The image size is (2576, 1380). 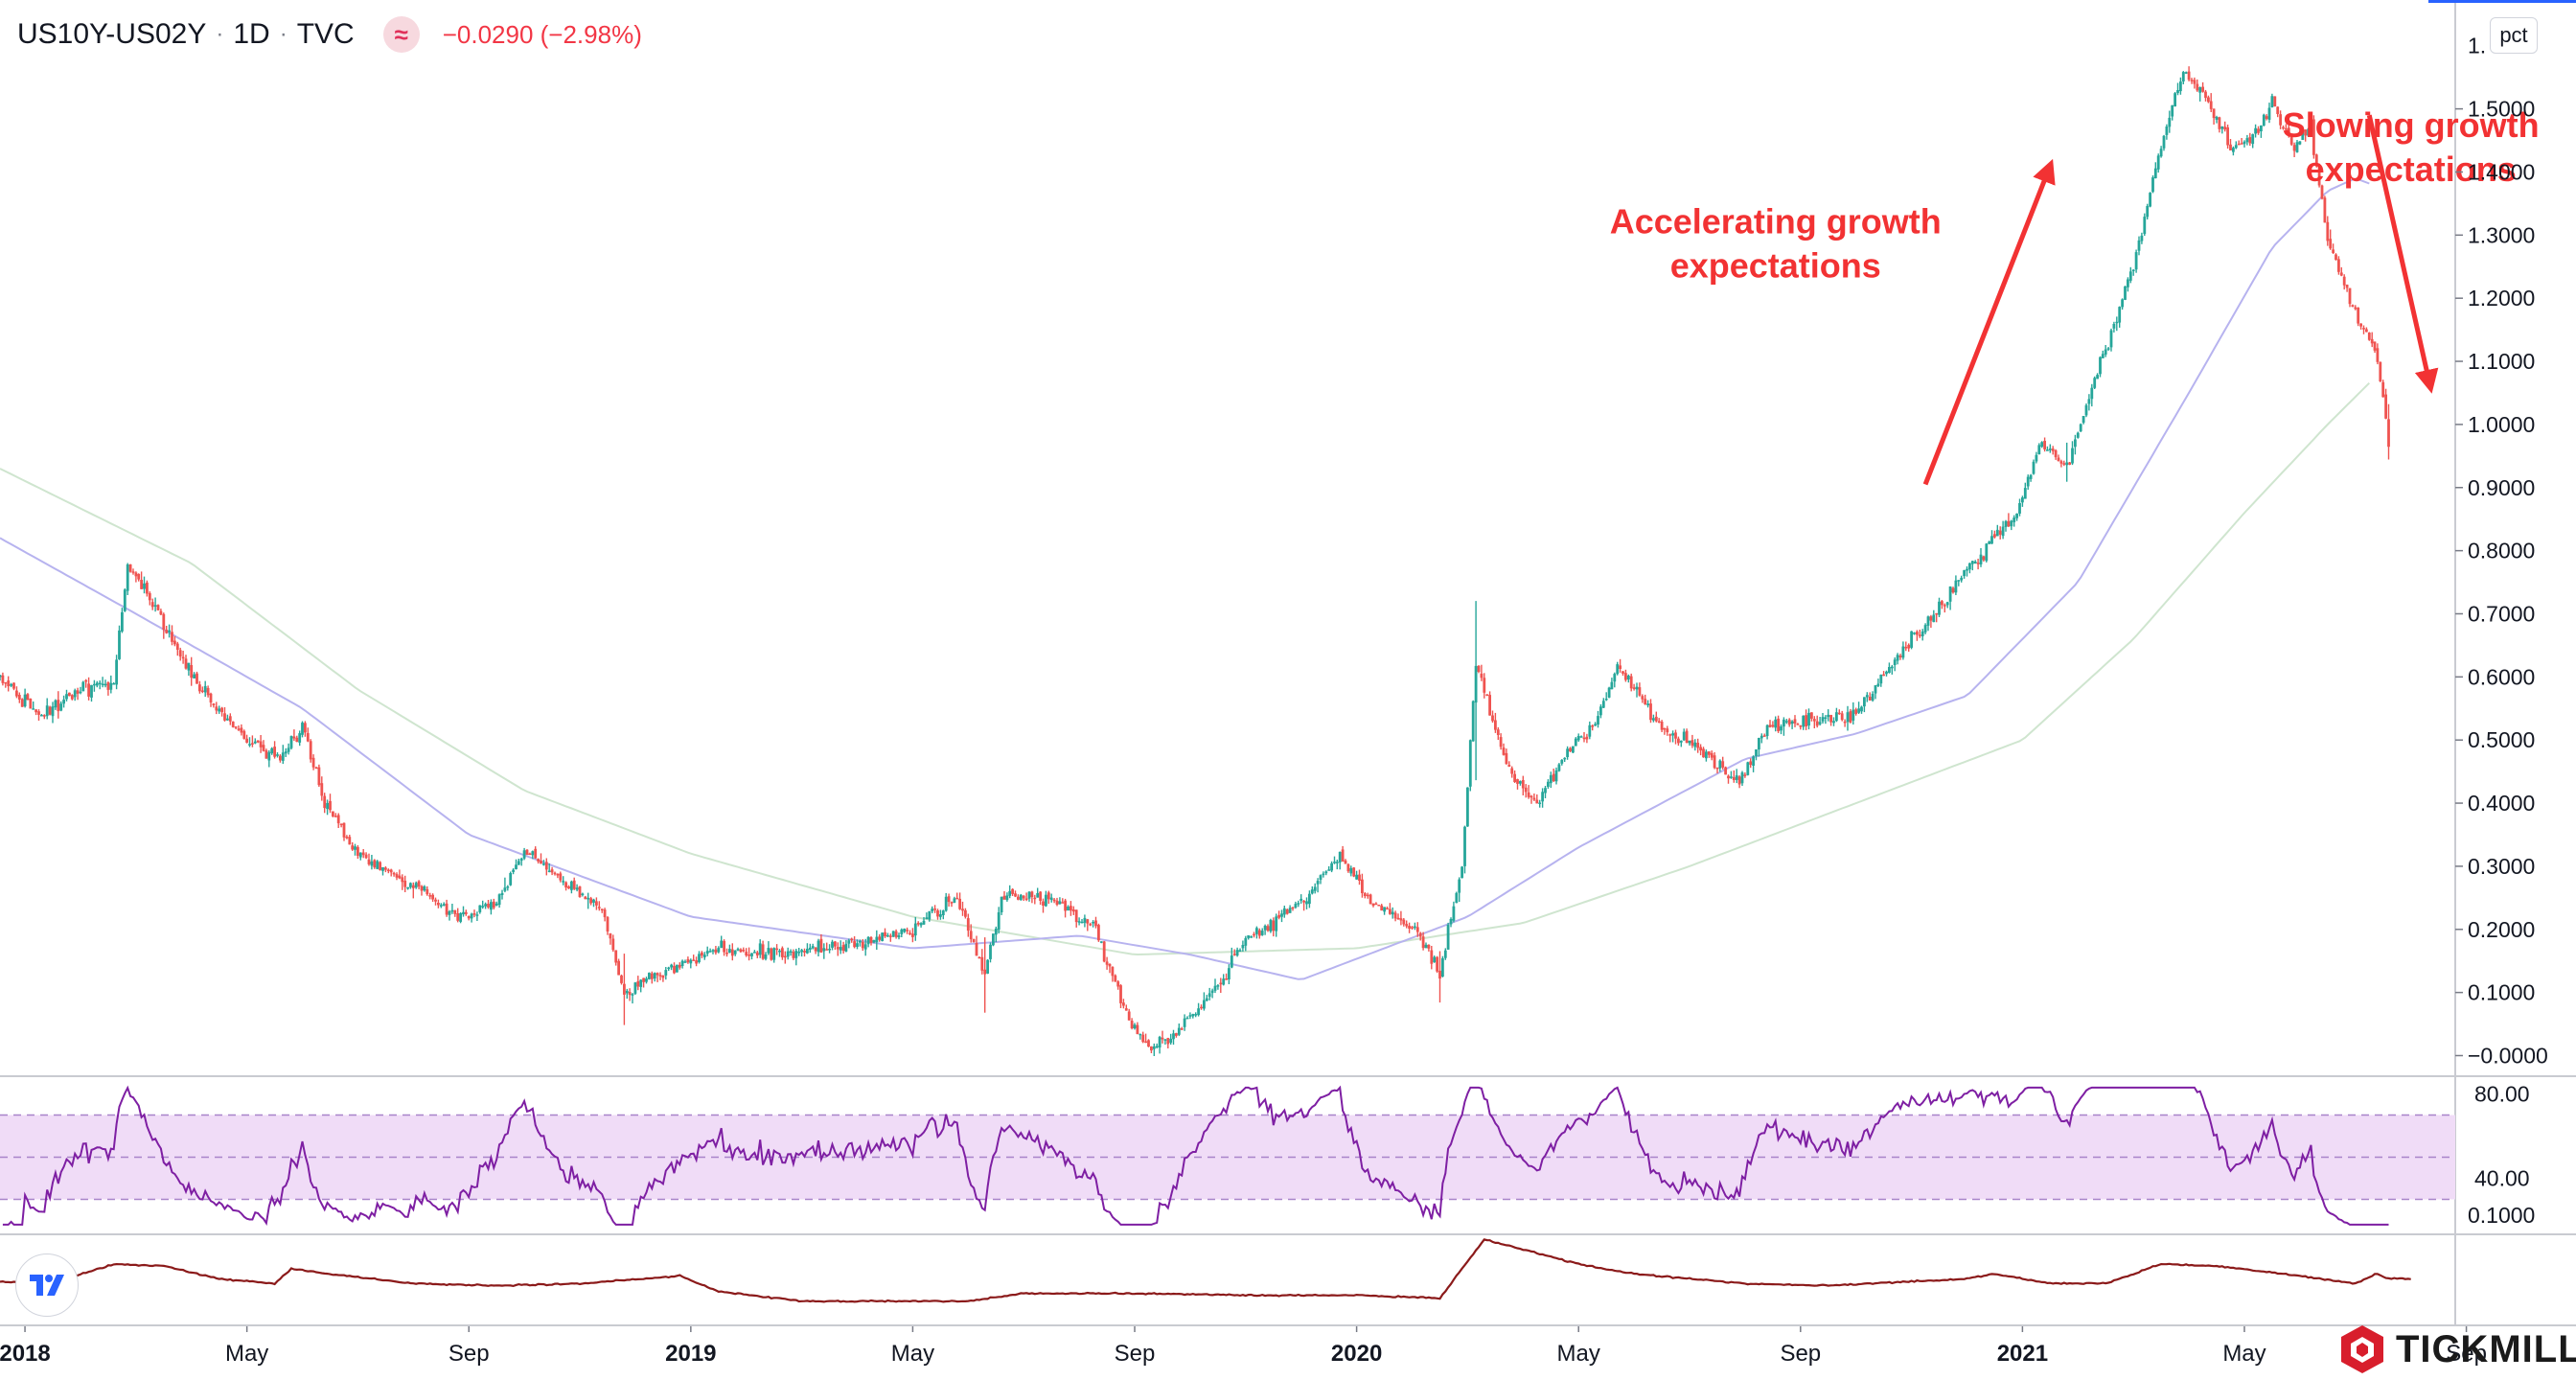 I want to click on symbol-name: US10Y-US02Y, so click(x=112, y=34).